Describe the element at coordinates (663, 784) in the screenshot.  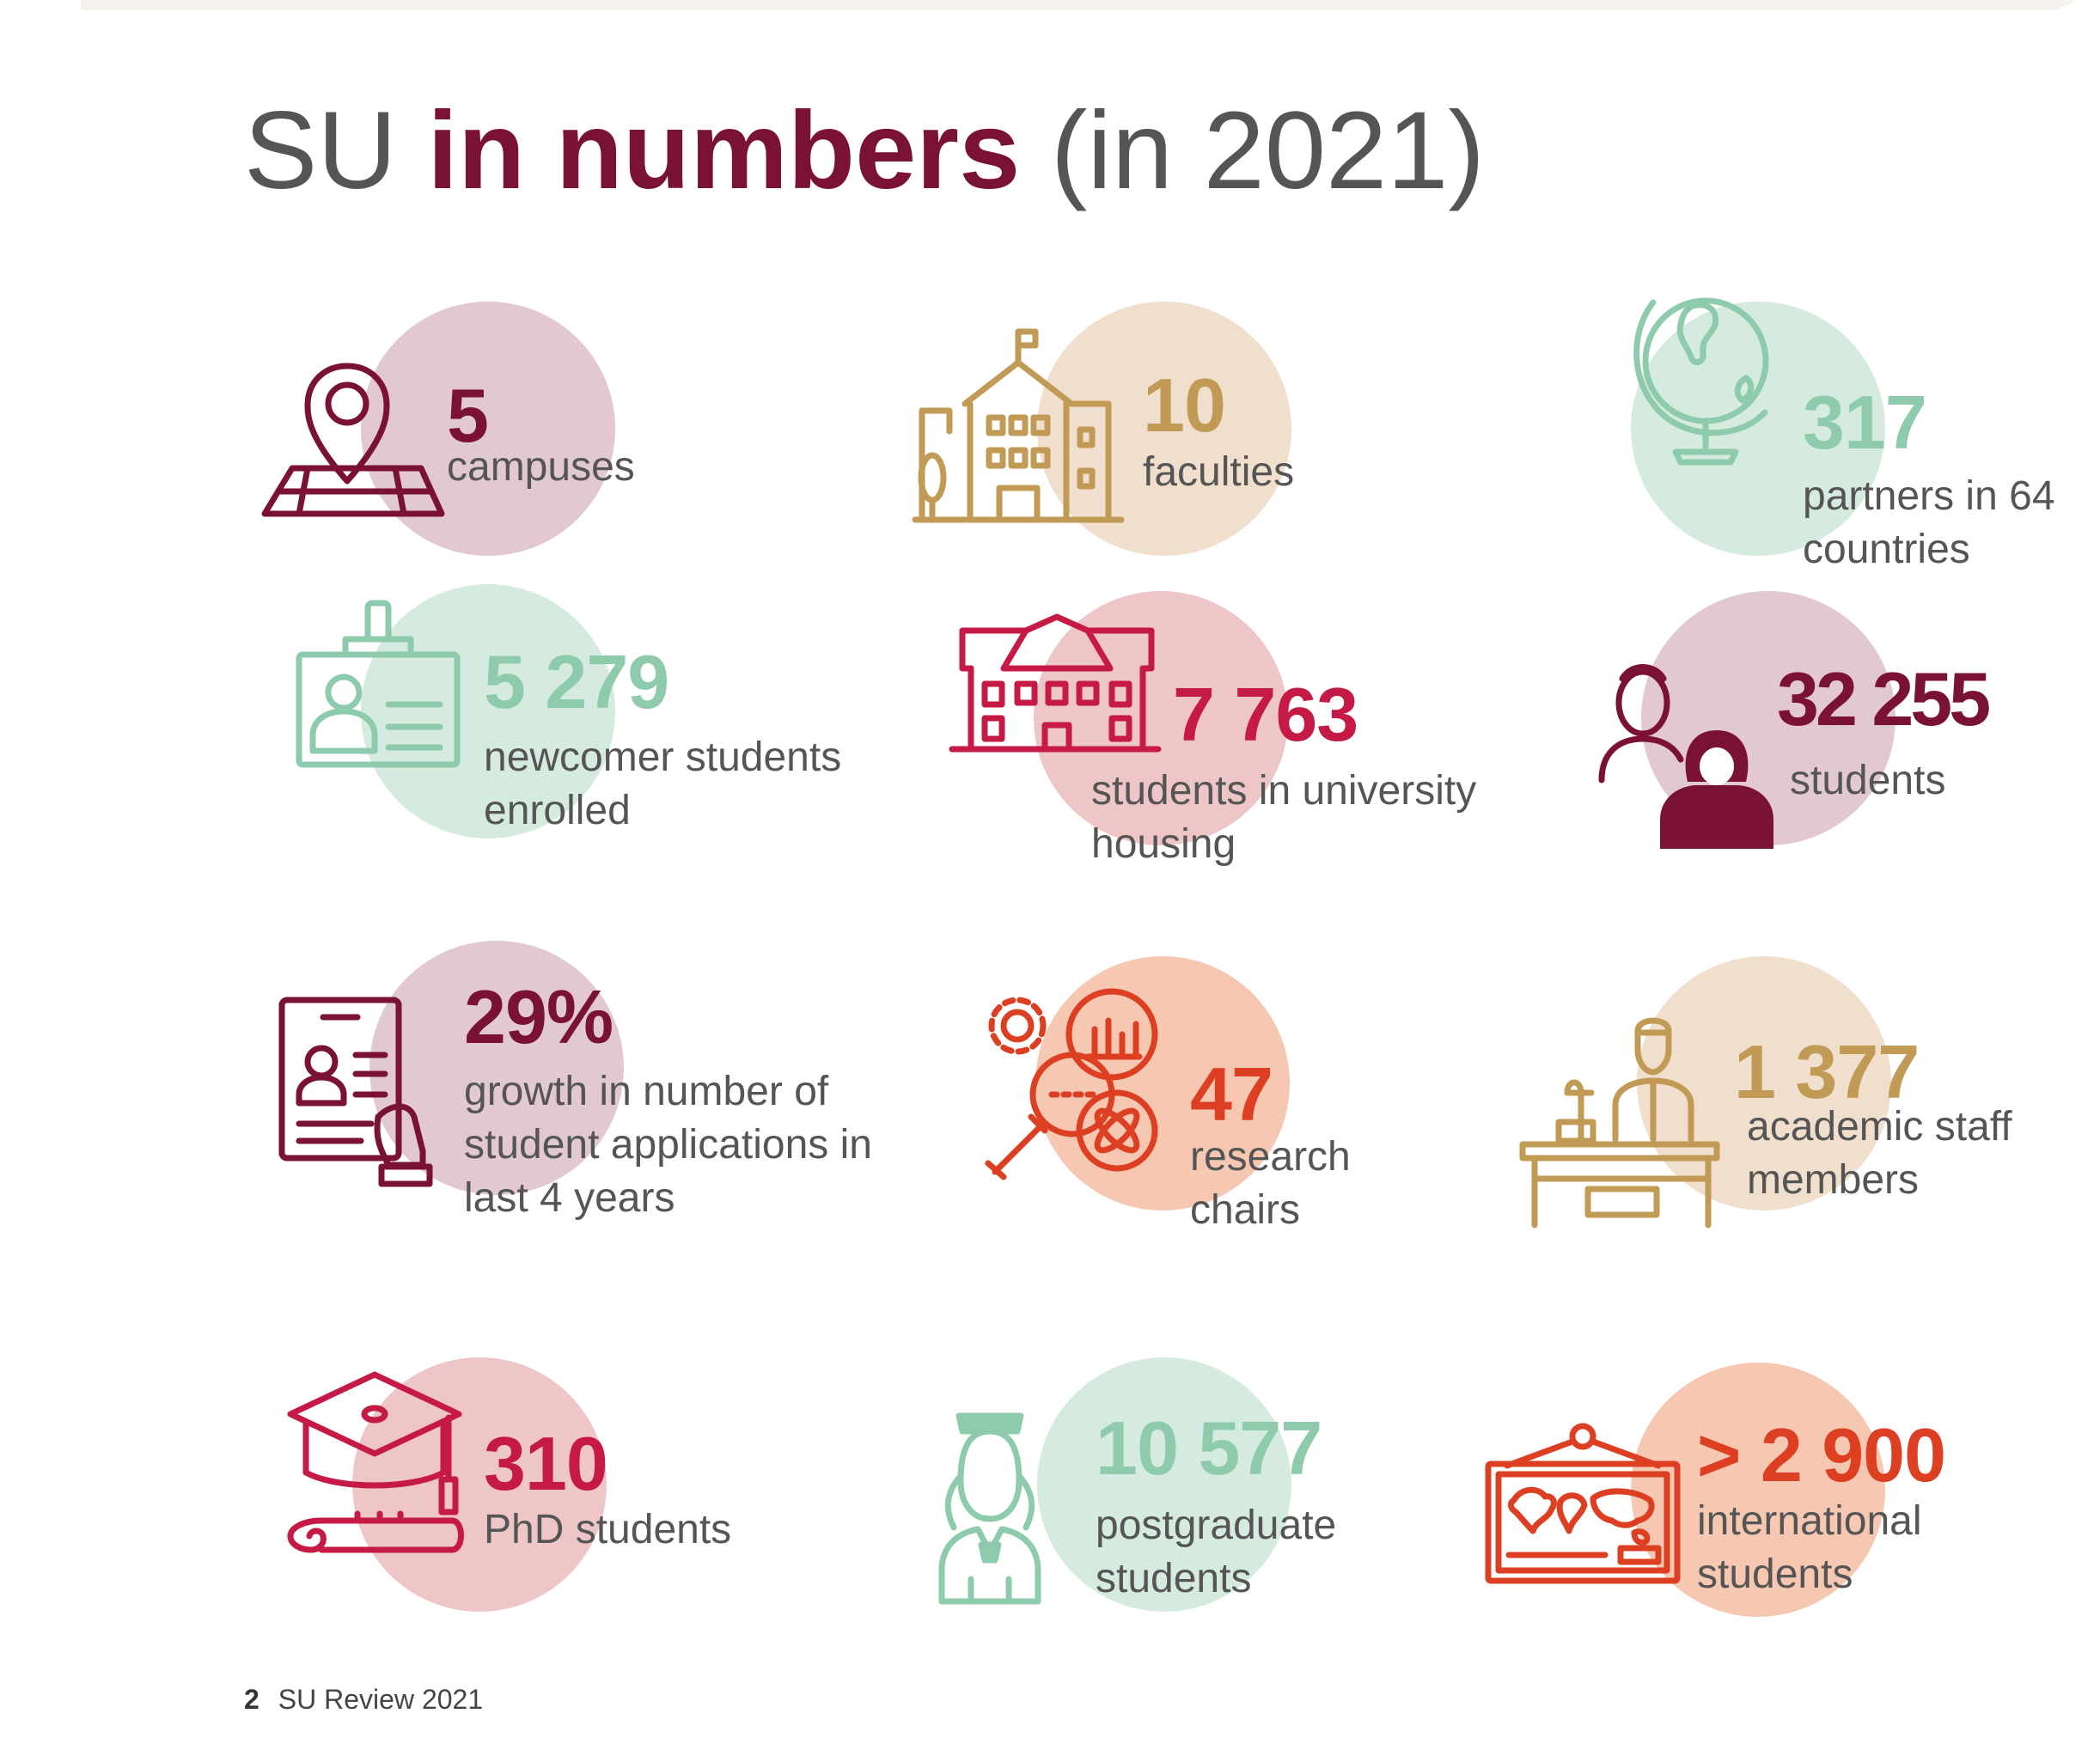
I see `stat-label: newcomer students enrolled` at that location.